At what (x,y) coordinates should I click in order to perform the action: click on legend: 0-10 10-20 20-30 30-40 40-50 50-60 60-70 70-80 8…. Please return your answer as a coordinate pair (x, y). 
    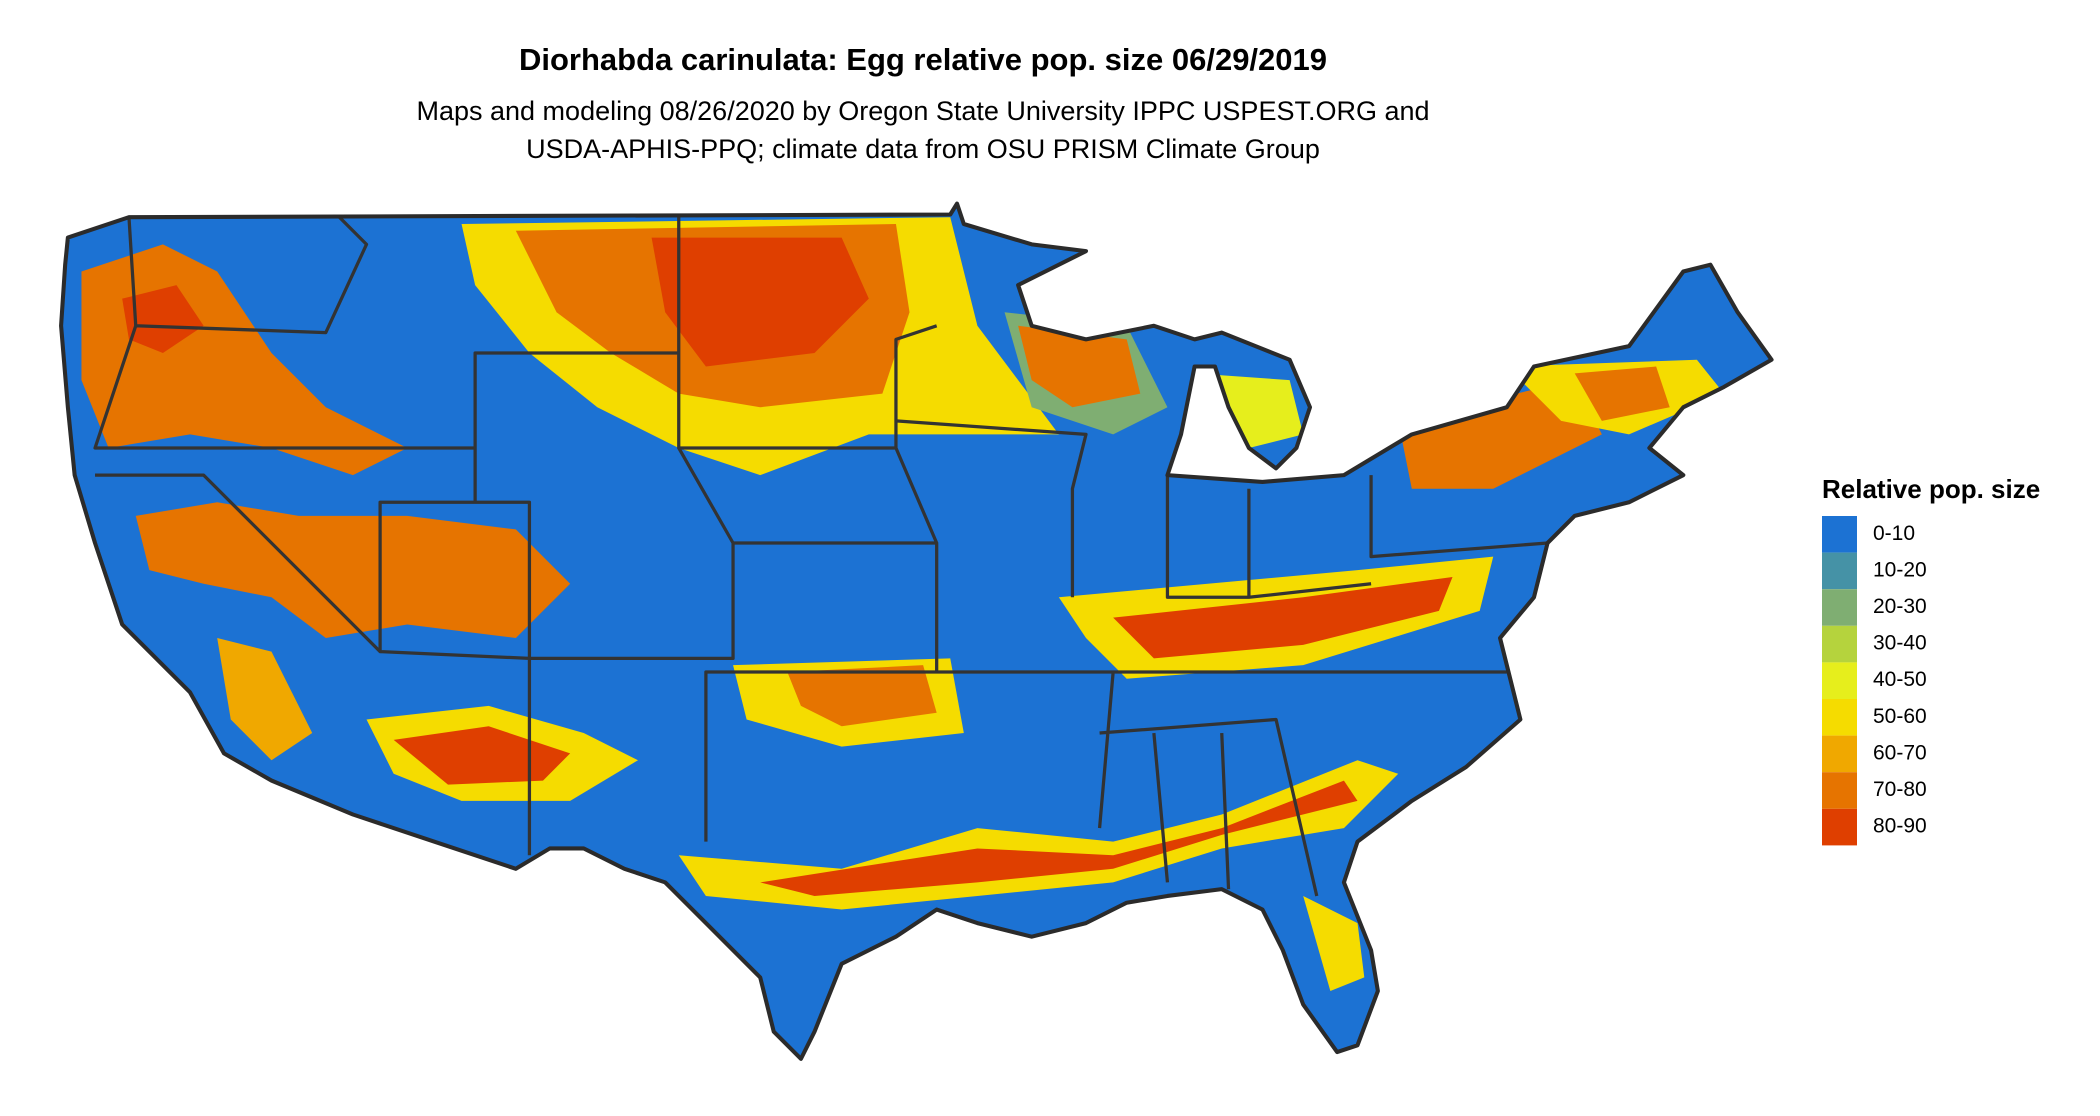
    Looking at the image, I should click on (1874, 681).